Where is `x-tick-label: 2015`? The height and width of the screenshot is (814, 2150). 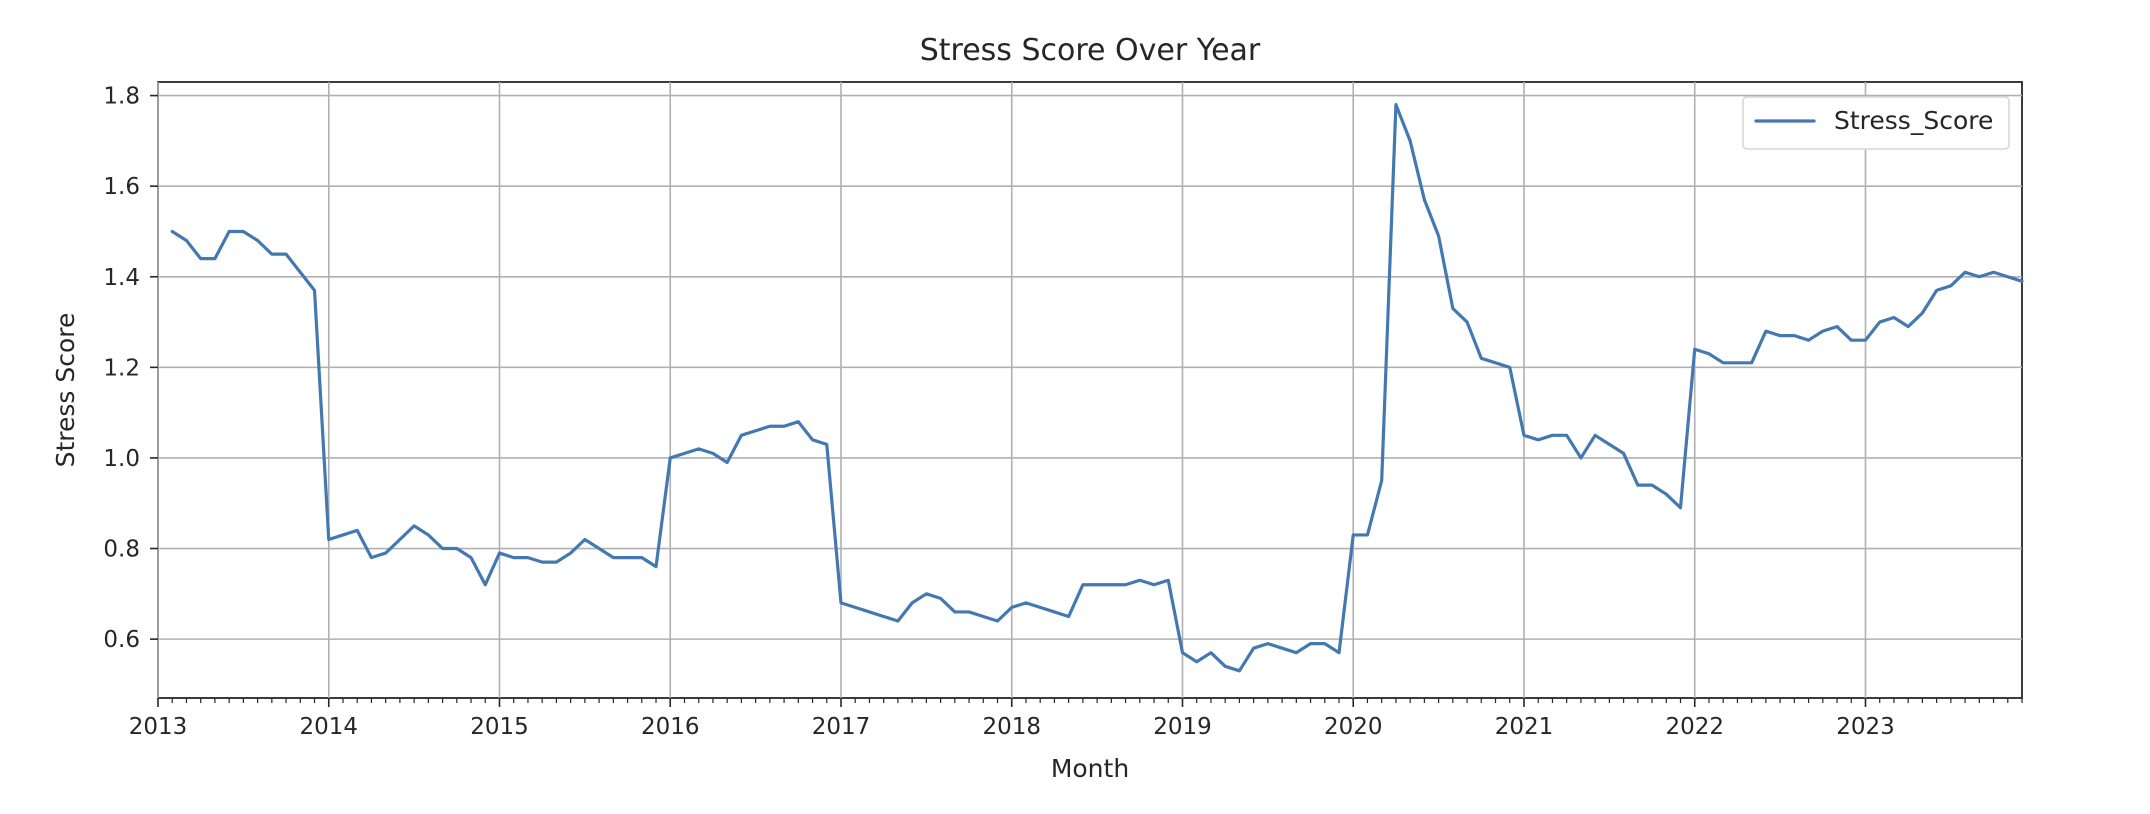
x-tick-label: 2015 is located at coordinates (499, 727).